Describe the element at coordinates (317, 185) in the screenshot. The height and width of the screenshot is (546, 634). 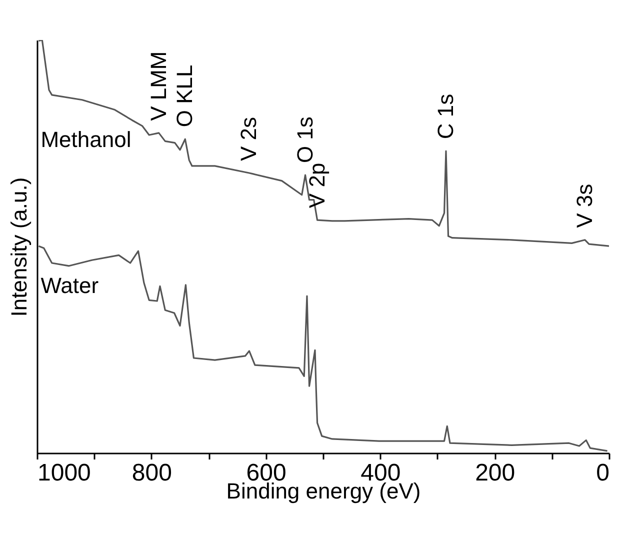
I see `annotation: V 2p` at that location.